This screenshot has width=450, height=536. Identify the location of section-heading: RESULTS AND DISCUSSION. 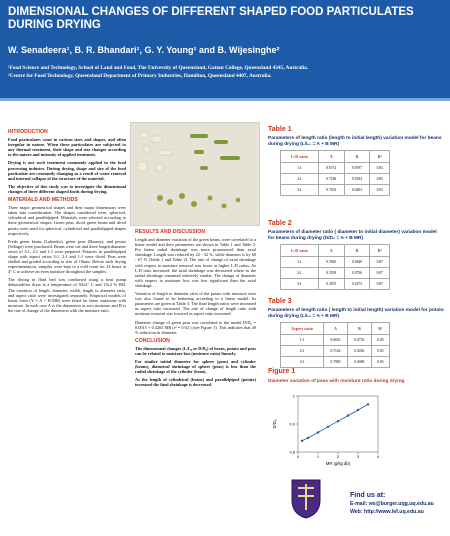
(170, 232).